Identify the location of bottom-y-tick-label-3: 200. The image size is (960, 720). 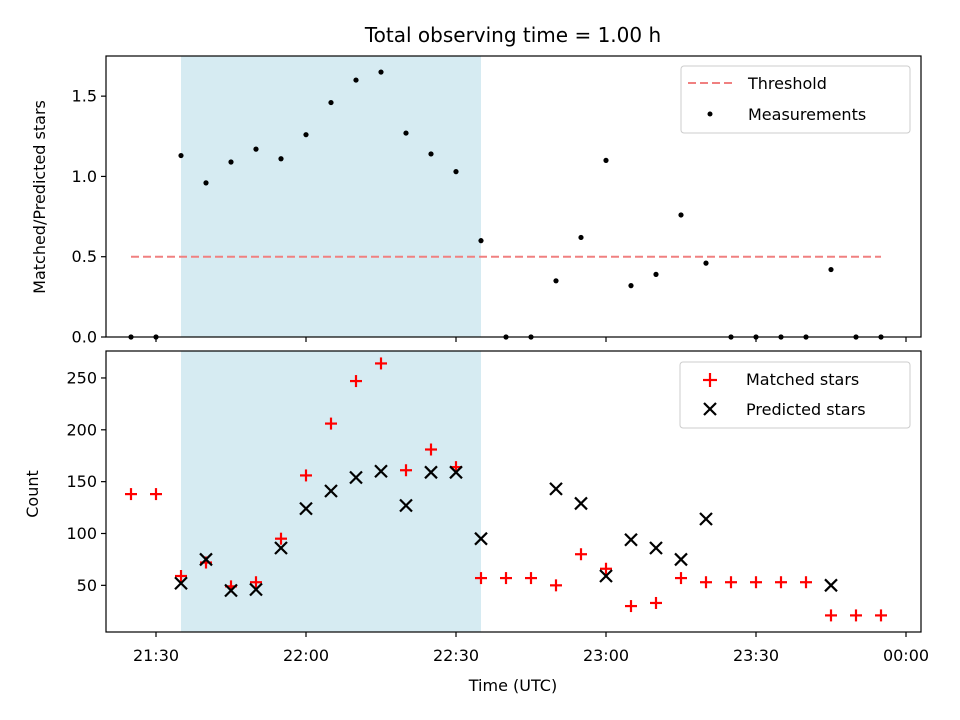
(81, 429).